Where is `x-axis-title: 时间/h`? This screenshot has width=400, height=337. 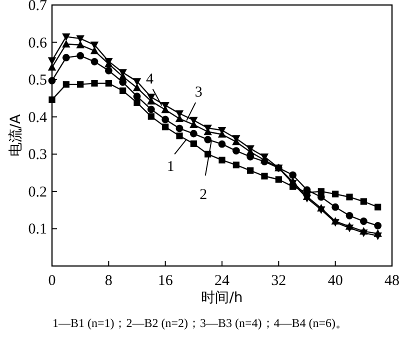 x-axis-title: 时间/h is located at coordinates (222, 298).